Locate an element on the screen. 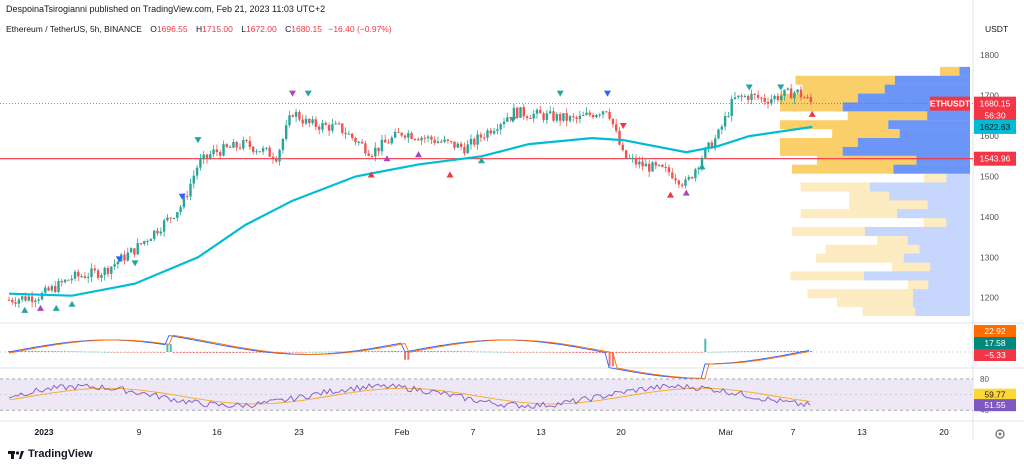 This screenshot has width=1024, height=467. settings-gear-icon is located at coordinates (1000, 434).